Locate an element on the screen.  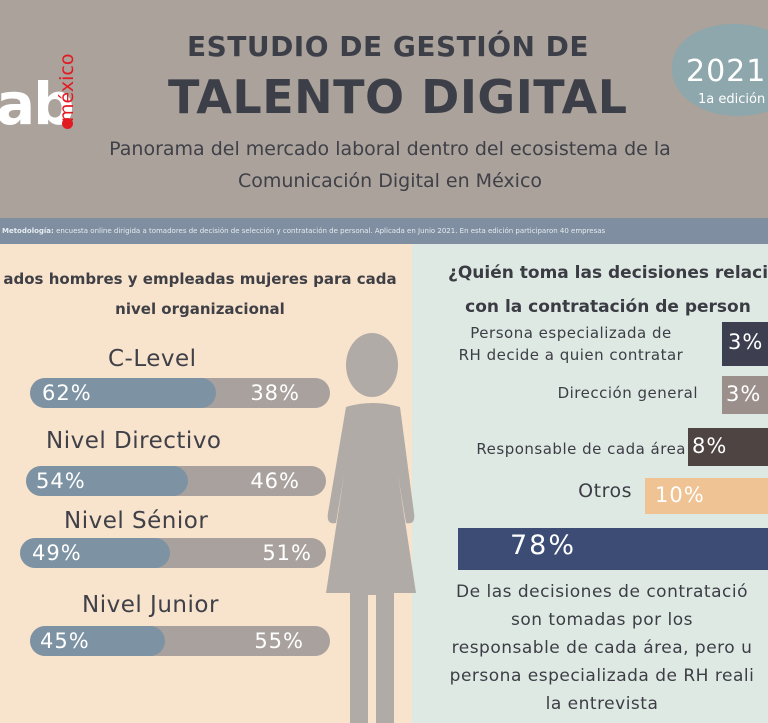
decision-value-otros: 10% is located at coordinates (680, 495).